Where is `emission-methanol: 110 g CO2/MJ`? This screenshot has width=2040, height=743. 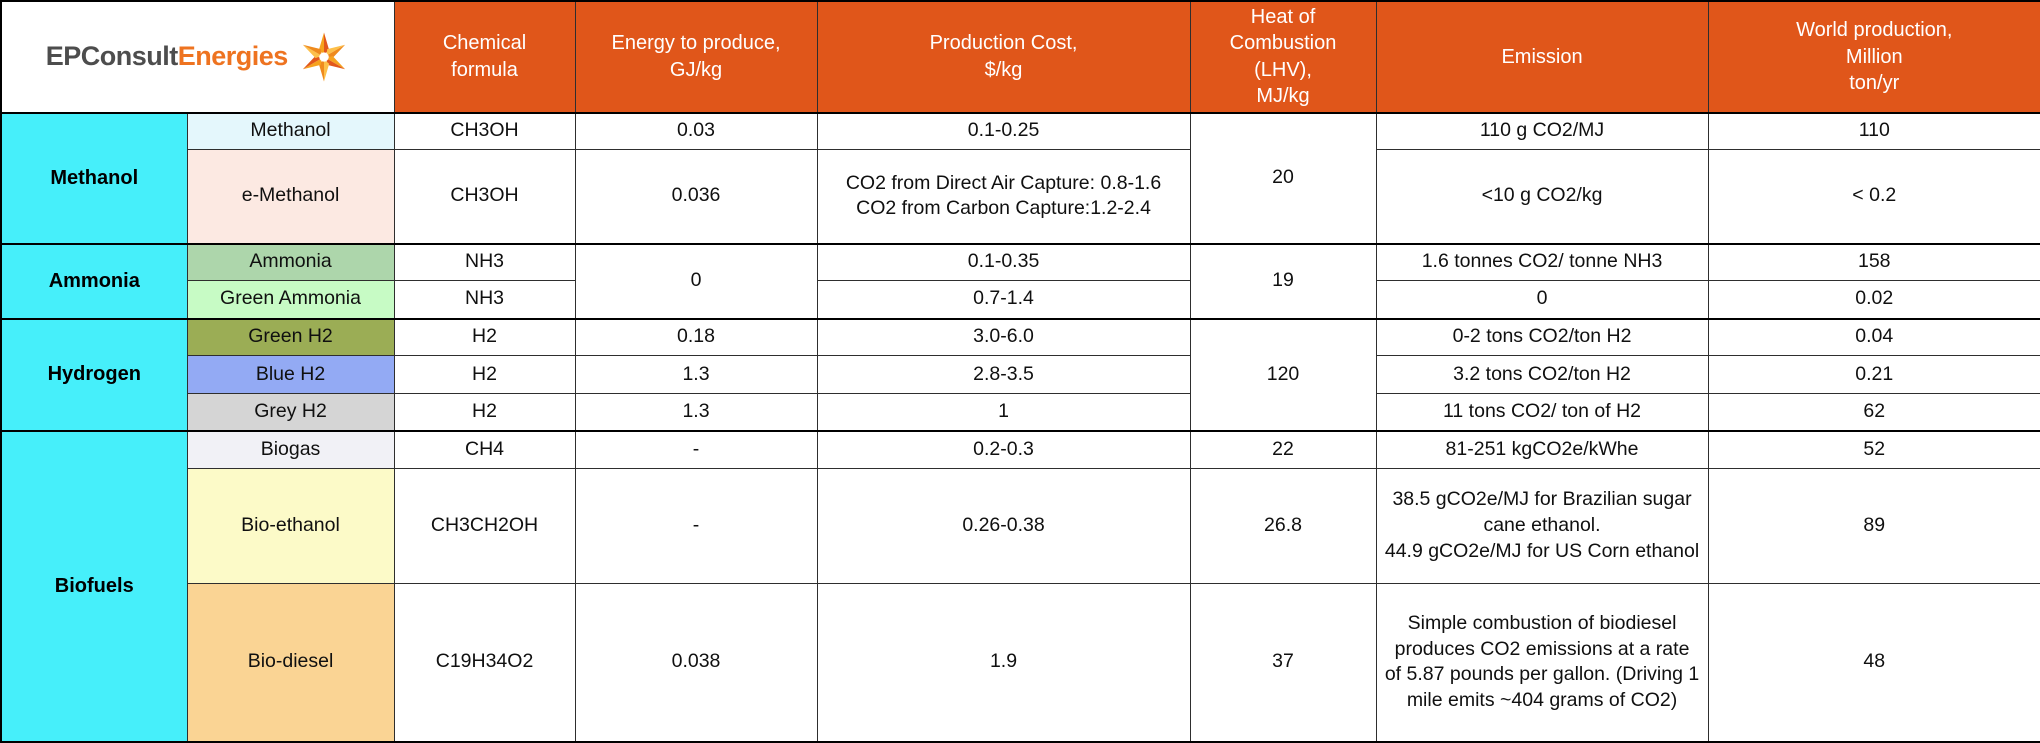 emission-methanol: 110 g CO2/MJ is located at coordinates (1542, 131).